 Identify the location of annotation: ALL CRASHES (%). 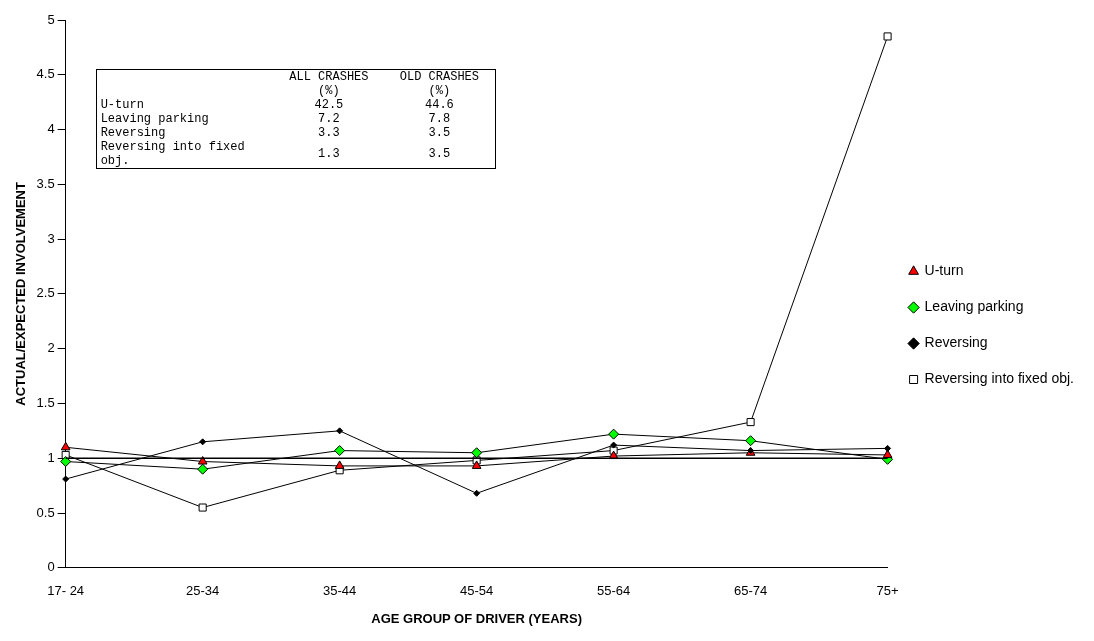
(329, 84).